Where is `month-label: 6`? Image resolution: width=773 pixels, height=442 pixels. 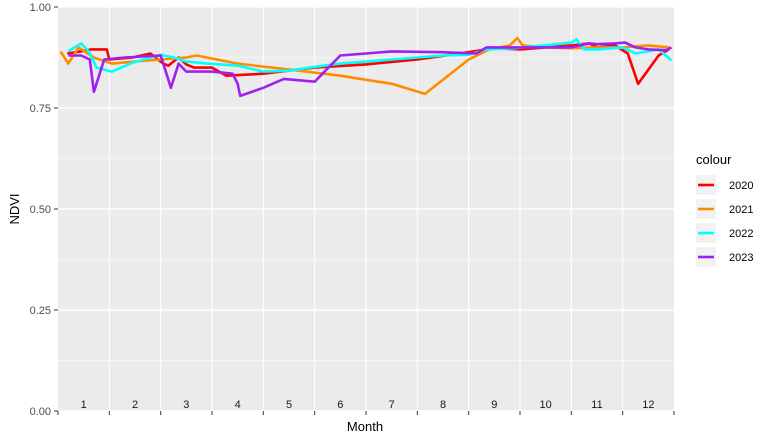
month-label: 6 is located at coordinates (340, 405).